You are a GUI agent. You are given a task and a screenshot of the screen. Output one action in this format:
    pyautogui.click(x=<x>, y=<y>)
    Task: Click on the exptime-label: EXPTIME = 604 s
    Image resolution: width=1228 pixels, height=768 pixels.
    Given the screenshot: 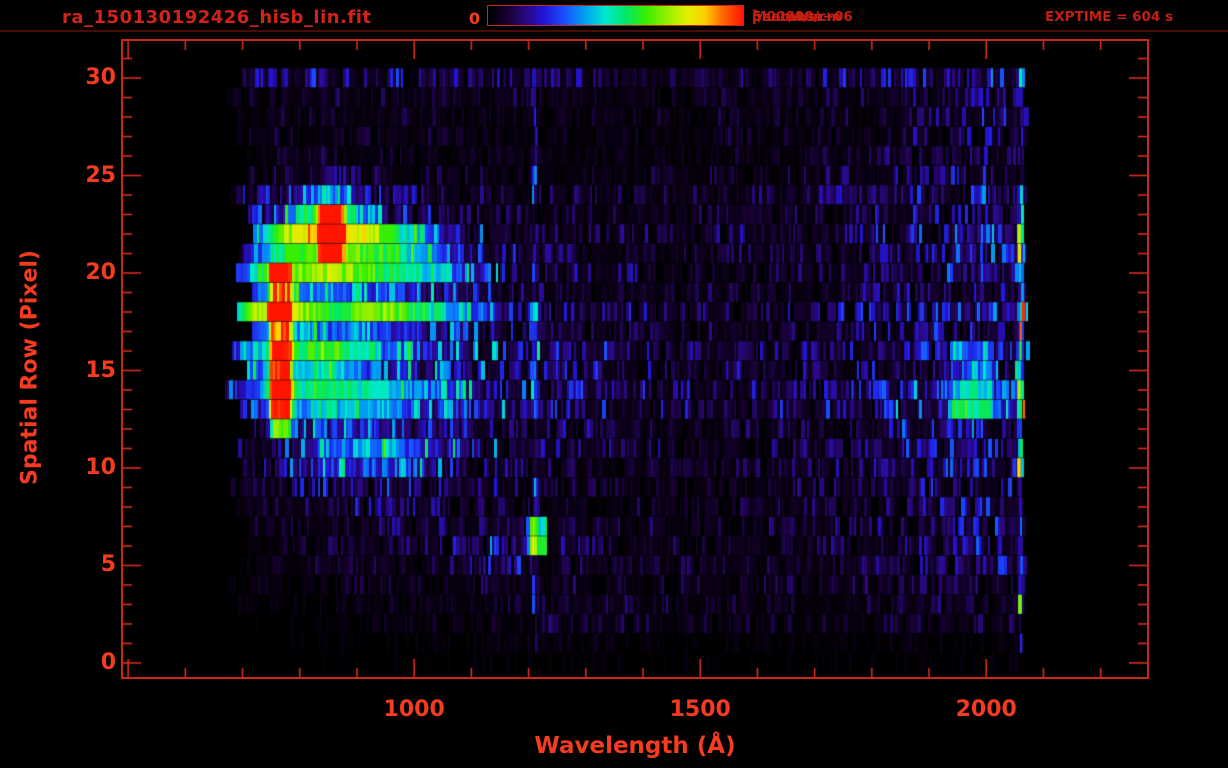 What is the action you would take?
    pyautogui.click(x=1109, y=17)
    